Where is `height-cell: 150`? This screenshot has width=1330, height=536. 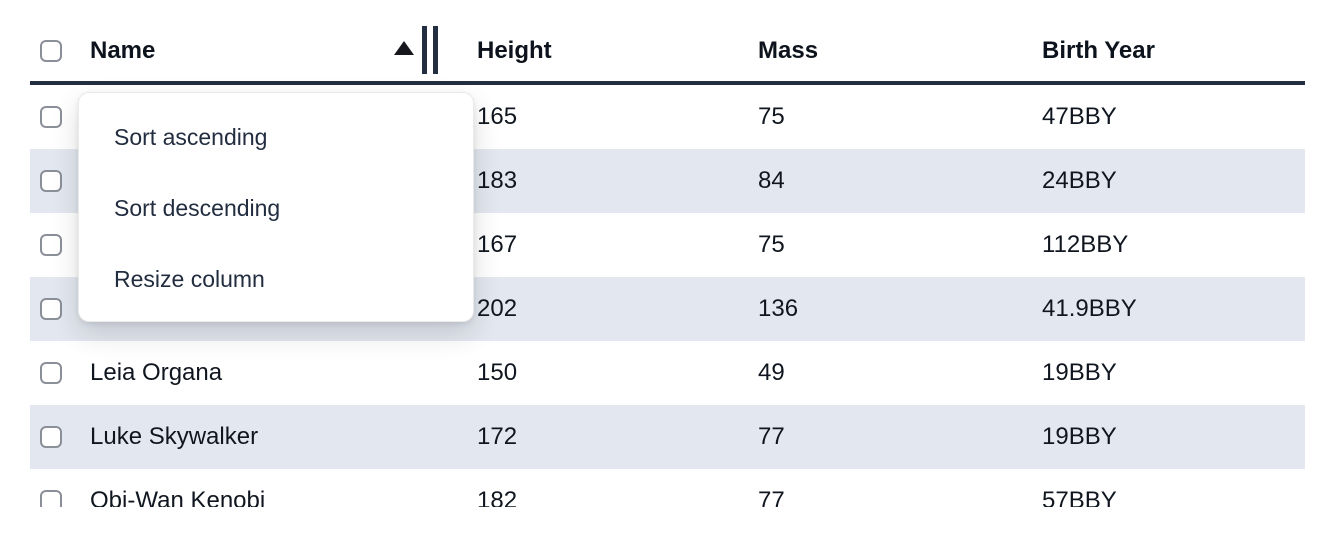
height-cell: 150 is located at coordinates (497, 372).